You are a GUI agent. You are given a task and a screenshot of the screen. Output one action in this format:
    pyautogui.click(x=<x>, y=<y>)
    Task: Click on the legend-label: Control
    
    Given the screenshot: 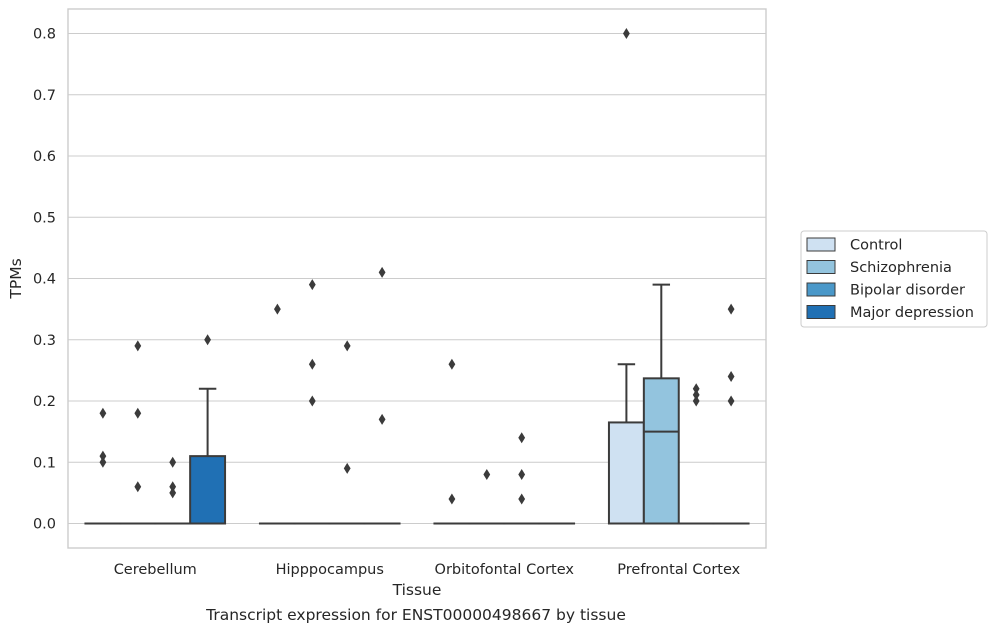 What is the action you would take?
    pyautogui.click(x=876, y=246)
    